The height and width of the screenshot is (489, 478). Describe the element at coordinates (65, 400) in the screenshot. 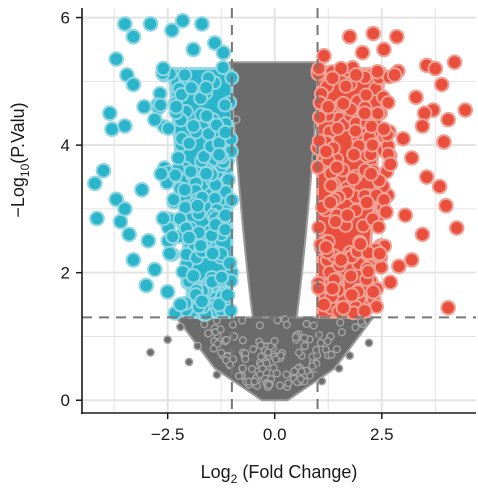

I see `y-tick-label: 0` at that location.